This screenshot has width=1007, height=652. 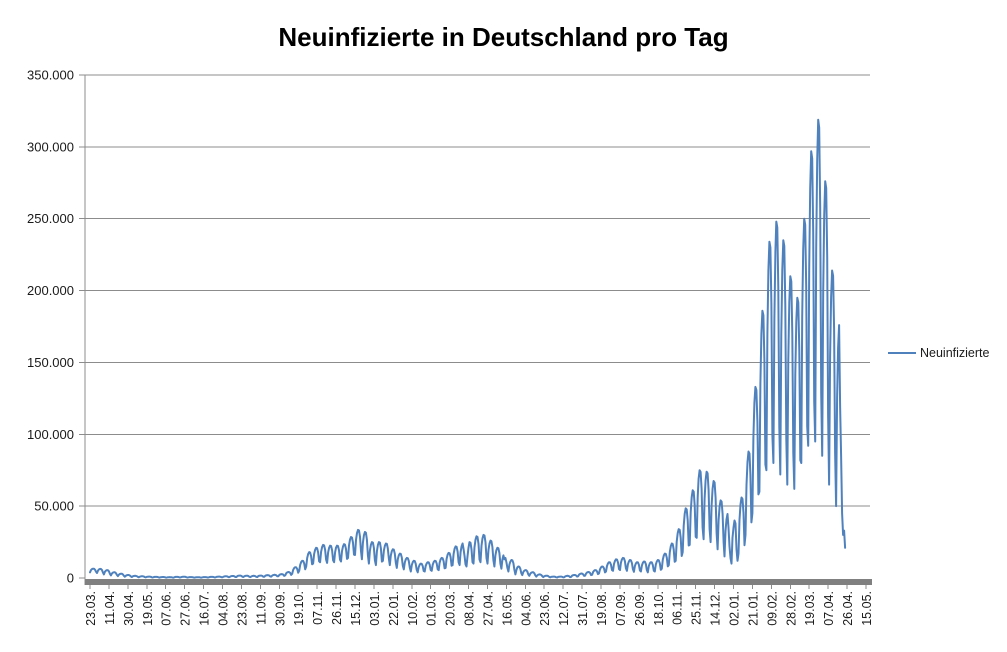 What do you see at coordinates (470, 608) in the screenshot?
I see `x-axis-label: 08.04.` at bounding box center [470, 608].